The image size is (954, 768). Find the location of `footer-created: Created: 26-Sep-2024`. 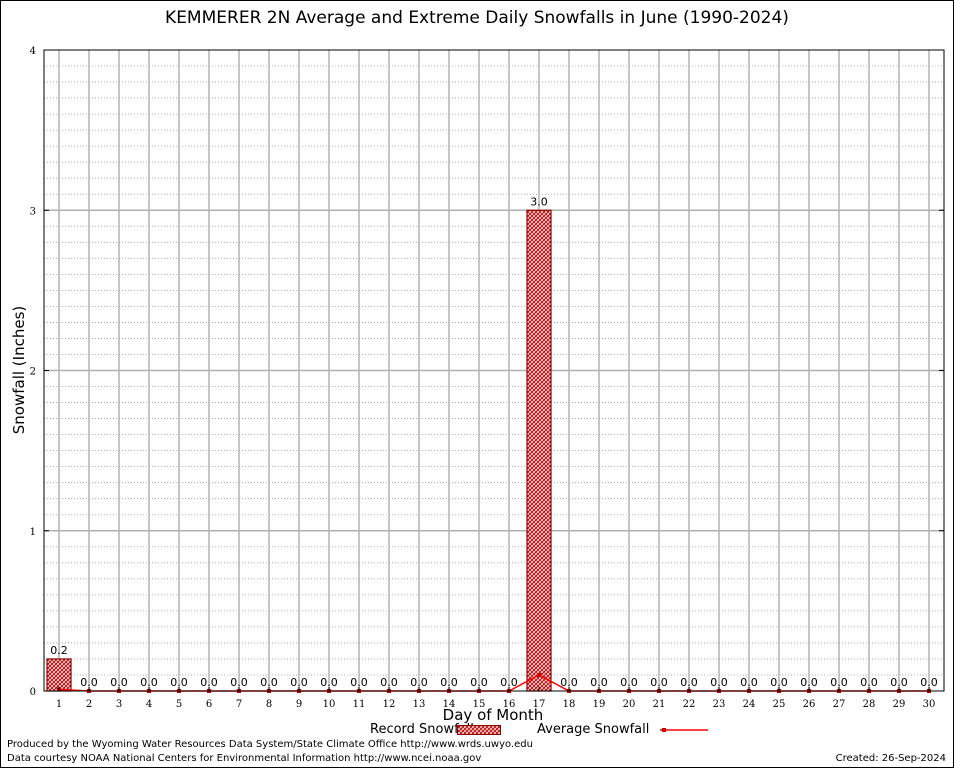

footer-created: Created: 26-Sep-2024 is located at coordinates (890, 758).